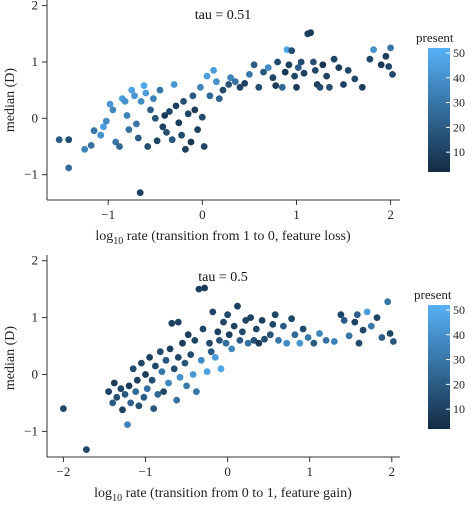  I want to click on tau-annotation: tau = 0.51, so click(223, 15).